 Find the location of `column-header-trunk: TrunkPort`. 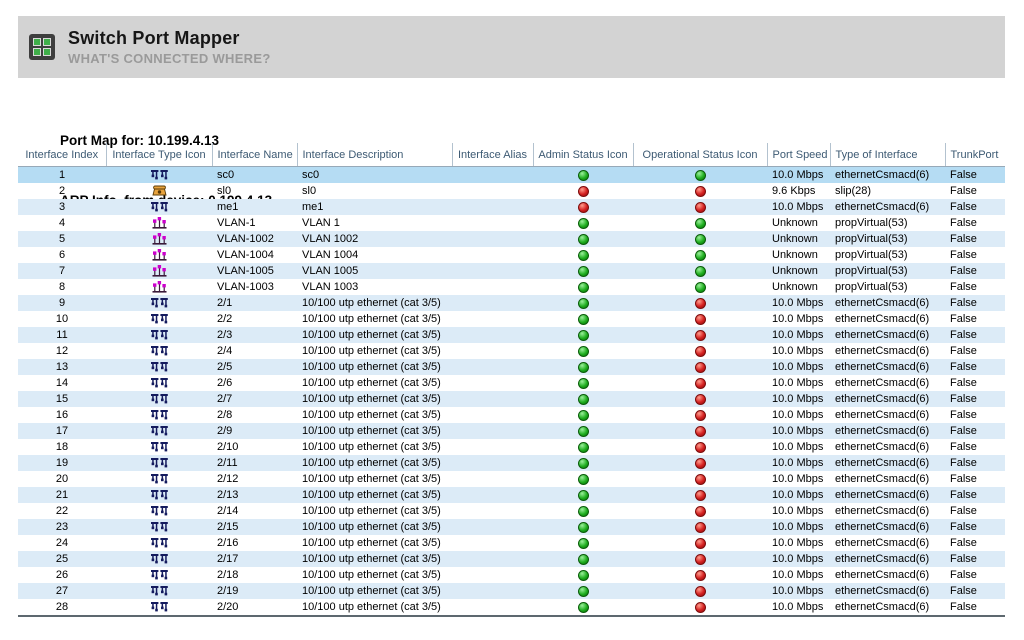

column-header-trunk: TrunkPort is located at coordinates (975, 155).